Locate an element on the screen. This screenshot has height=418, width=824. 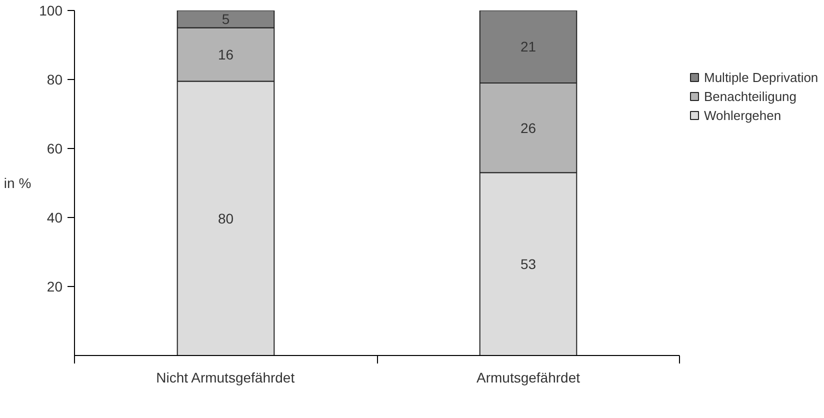
legend-label: Multiple Deprivation is located at coordinates (761, 77).